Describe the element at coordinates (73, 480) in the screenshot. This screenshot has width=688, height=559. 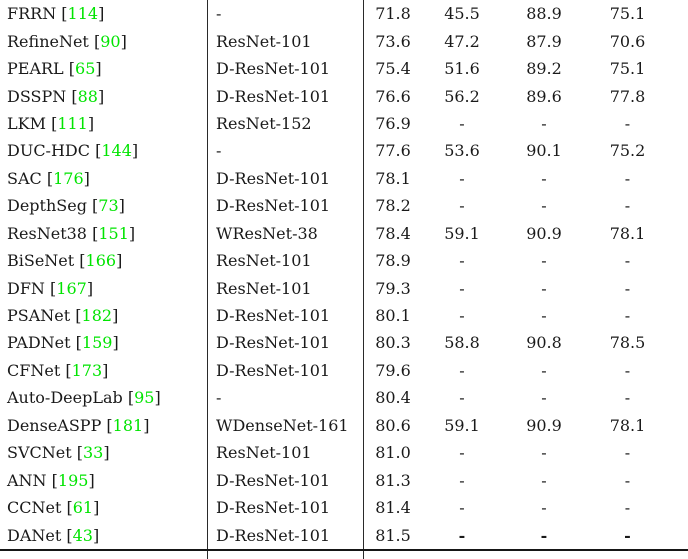
I see `citation-link: 195` at that location.